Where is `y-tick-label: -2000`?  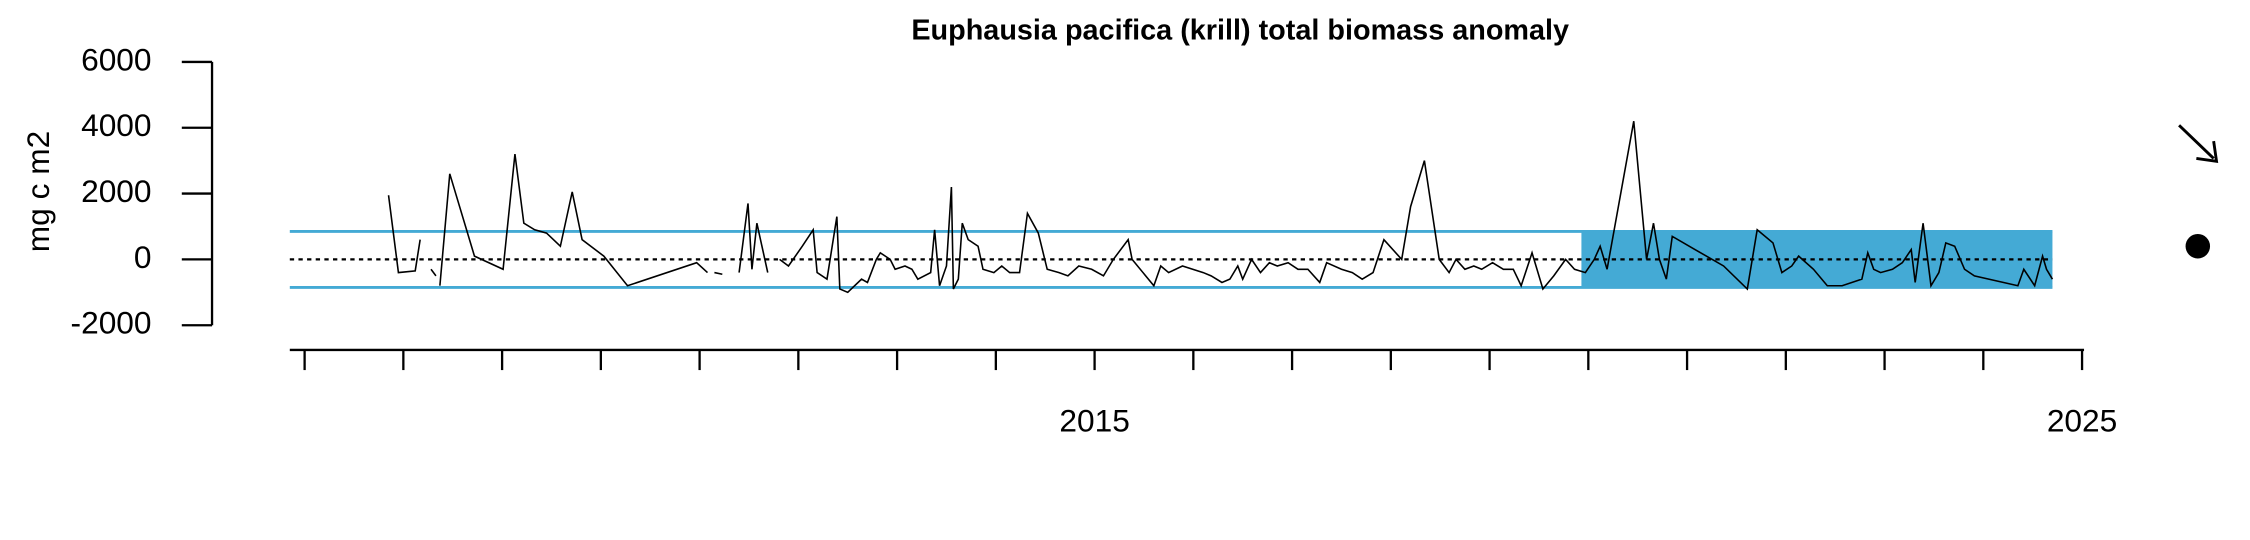 y-tick-label: -2000 is located at coordinates (111, 323).